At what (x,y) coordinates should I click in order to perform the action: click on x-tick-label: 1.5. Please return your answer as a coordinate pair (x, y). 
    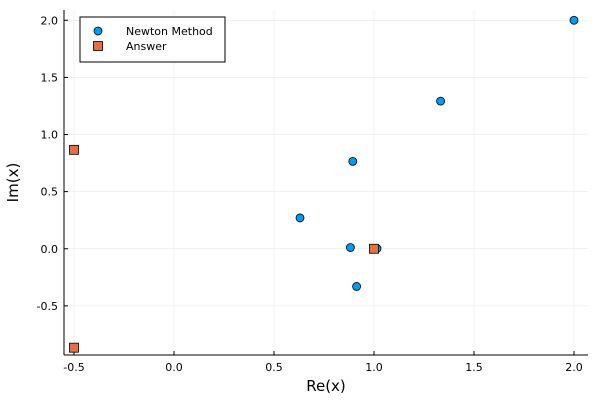
    Looking at the image, I should click on (474, 367).